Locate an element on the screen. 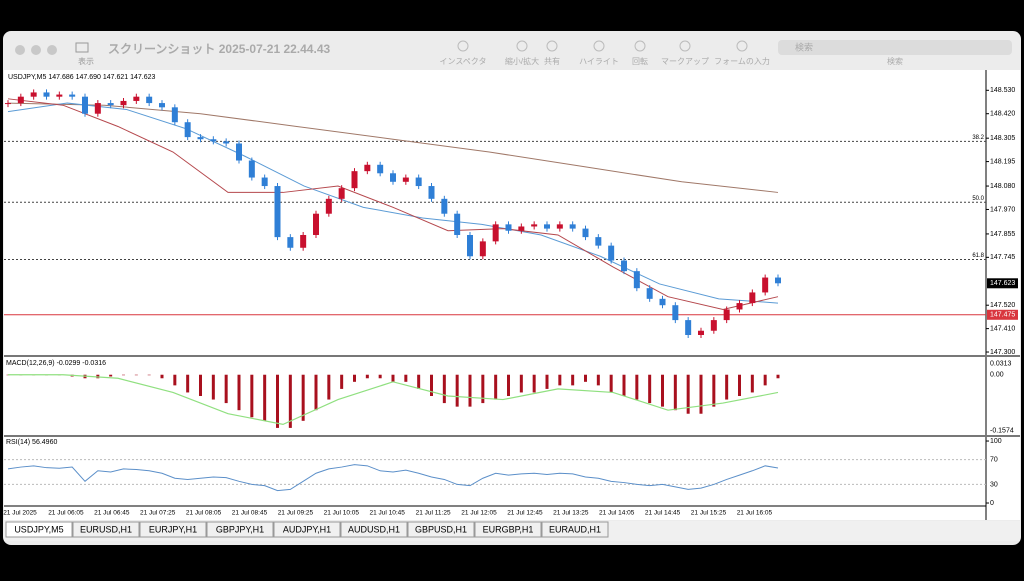 Image resolution: width=1024 pixels, height=581 pixels. rsi-tick-label: 30 is located at coordinates (994, 484).